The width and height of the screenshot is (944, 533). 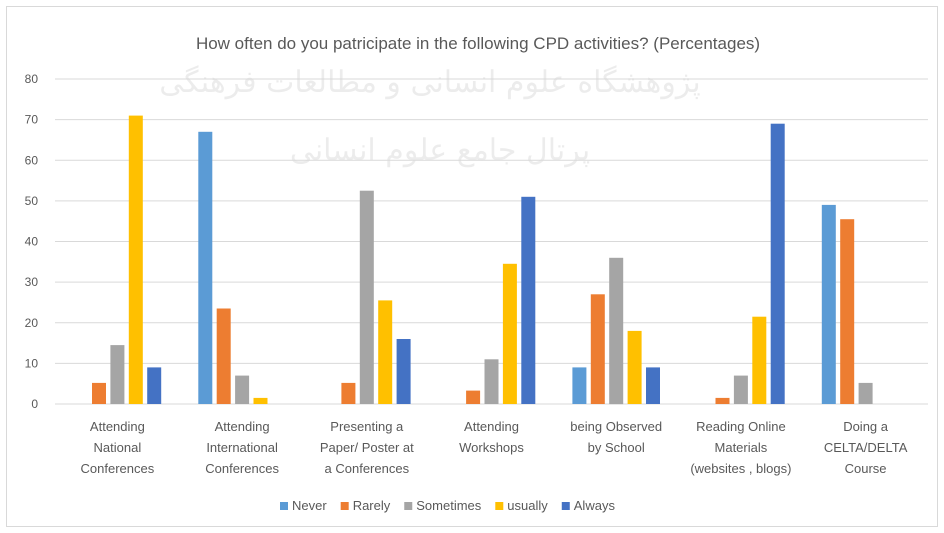 I want to click on legend-label-usually: usually, so click(x=527, y=505).